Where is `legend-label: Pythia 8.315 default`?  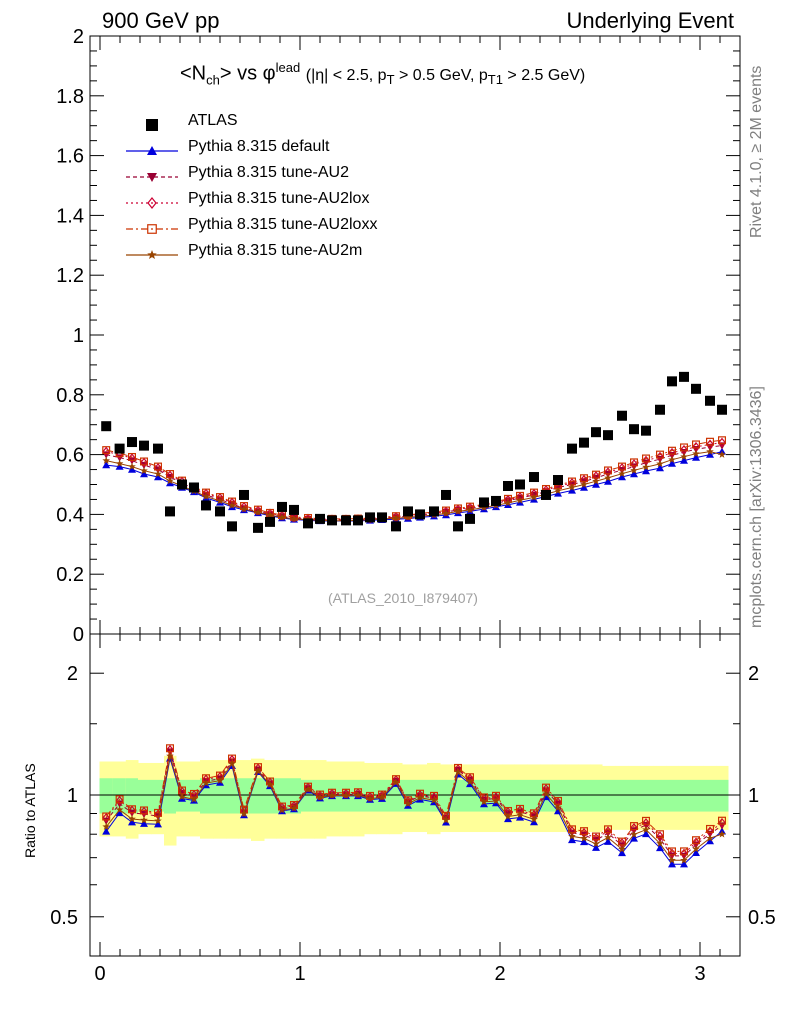
legend-label: Pythia 8.315 default is located at coordinates (259, 146).